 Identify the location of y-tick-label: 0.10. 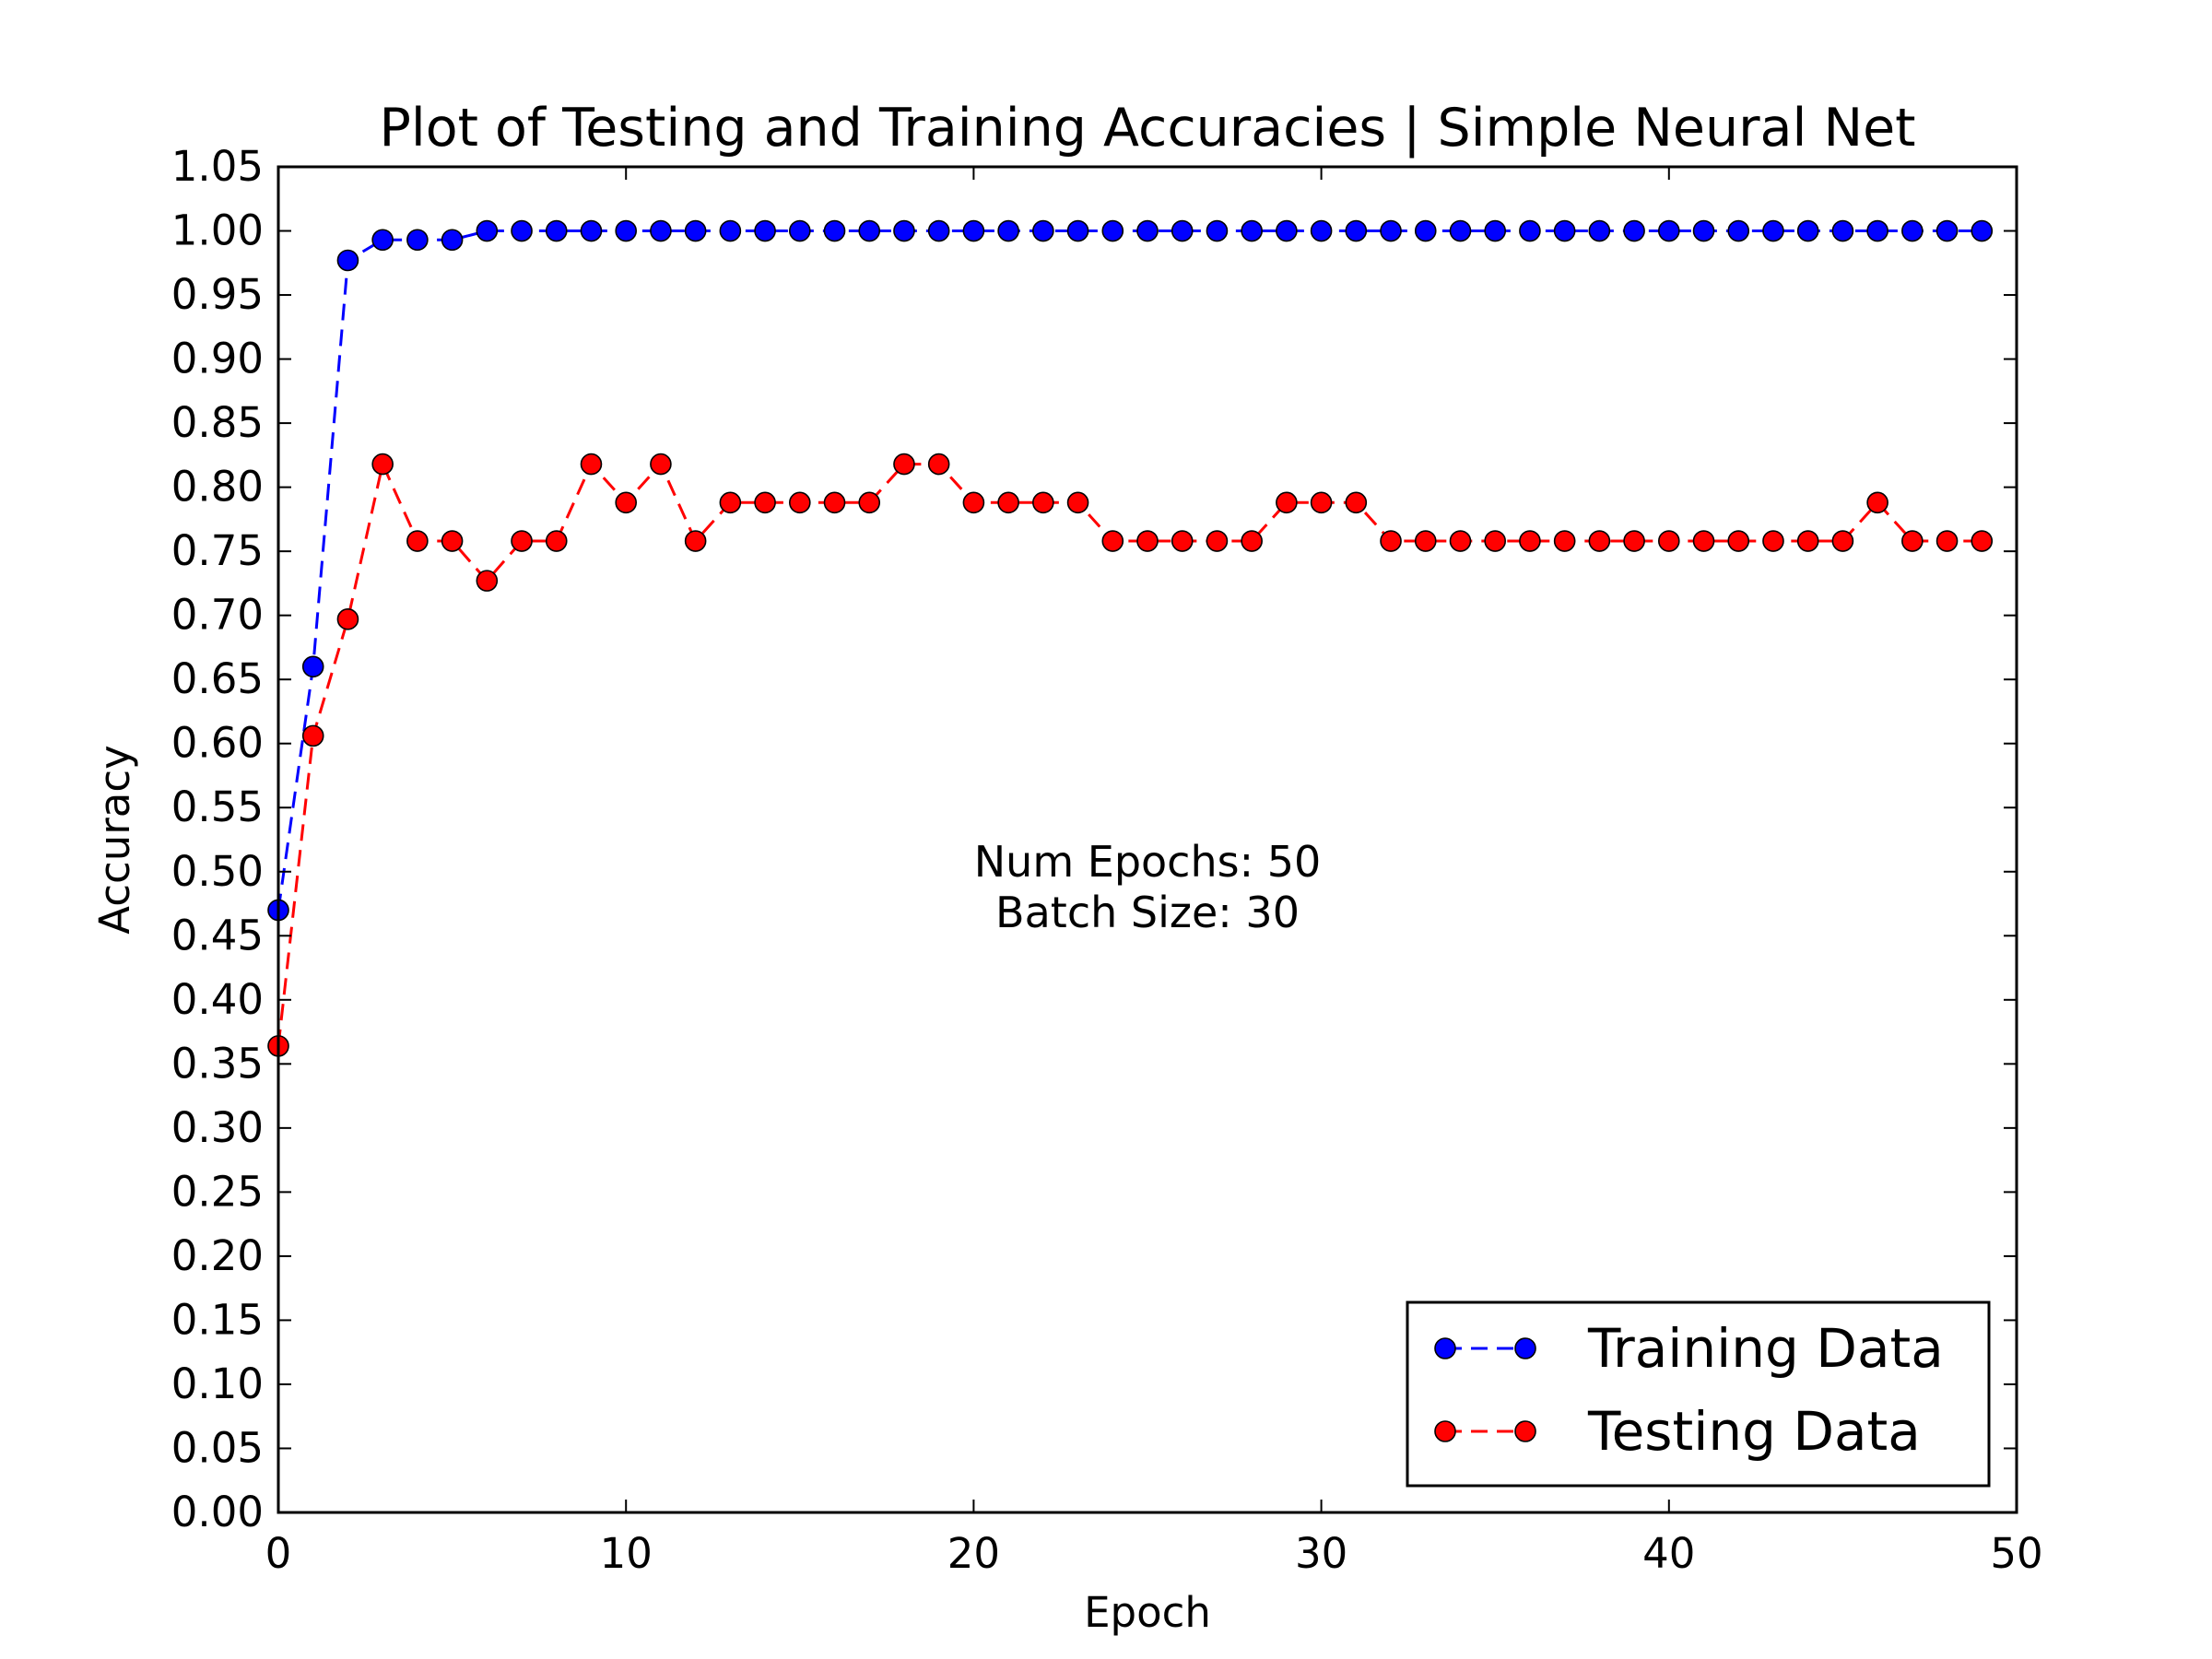
(217, 1383).